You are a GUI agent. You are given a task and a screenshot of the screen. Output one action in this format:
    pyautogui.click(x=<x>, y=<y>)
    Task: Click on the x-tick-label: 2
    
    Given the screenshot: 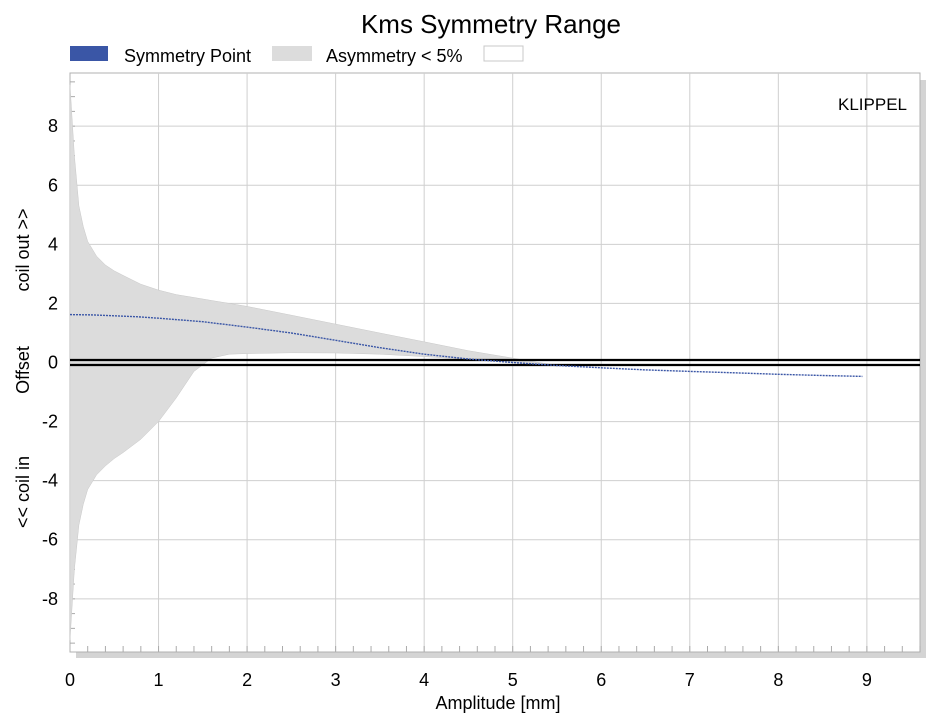 What is the action you would take?
    pyautogui.click(x=247, y=680)
    